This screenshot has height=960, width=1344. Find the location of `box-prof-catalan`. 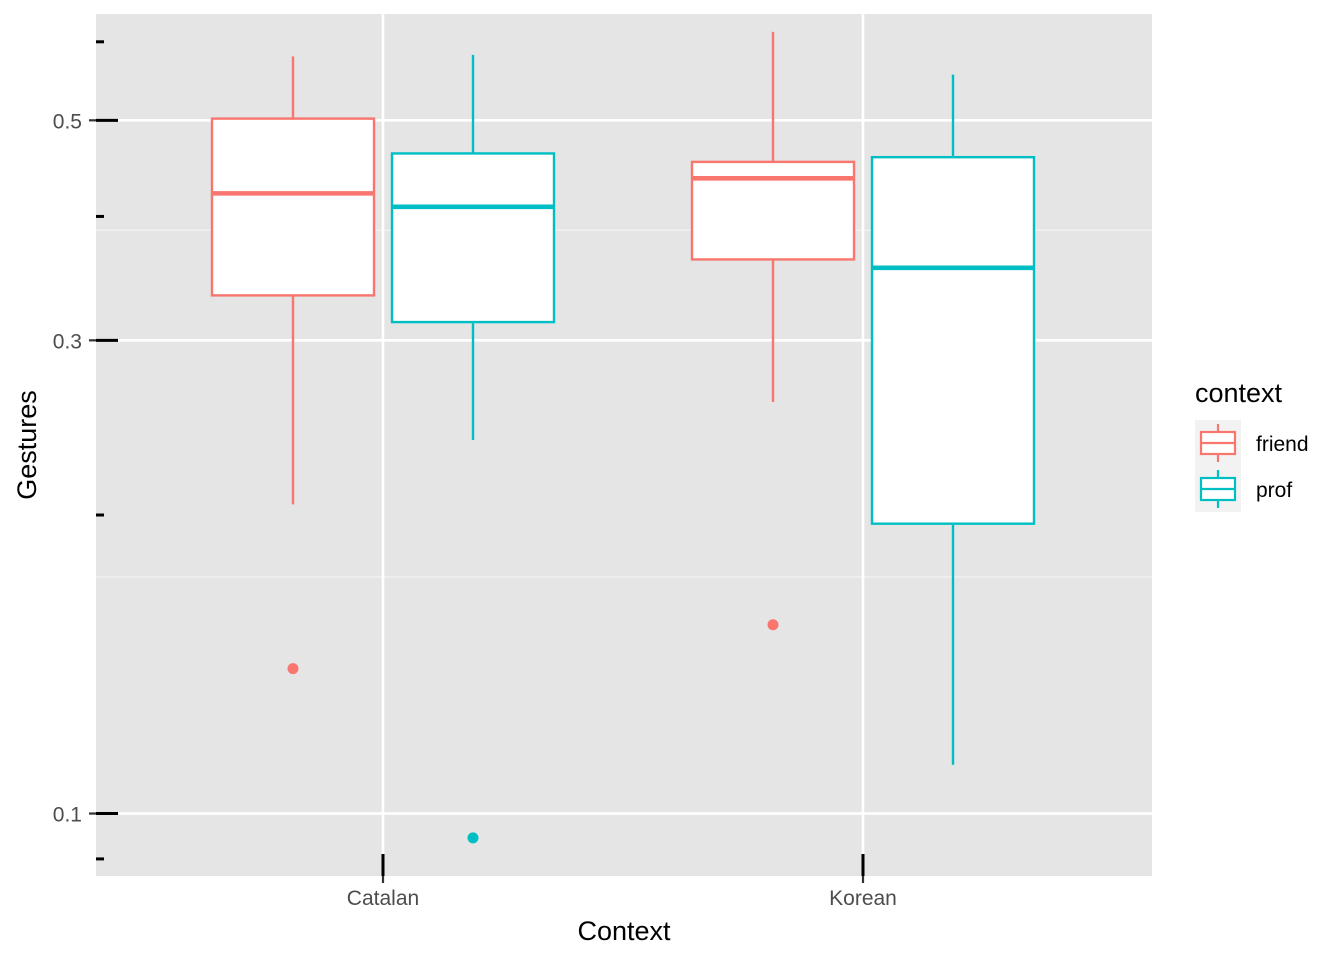

box-prof-catalan is located at coordinates (473, 238).